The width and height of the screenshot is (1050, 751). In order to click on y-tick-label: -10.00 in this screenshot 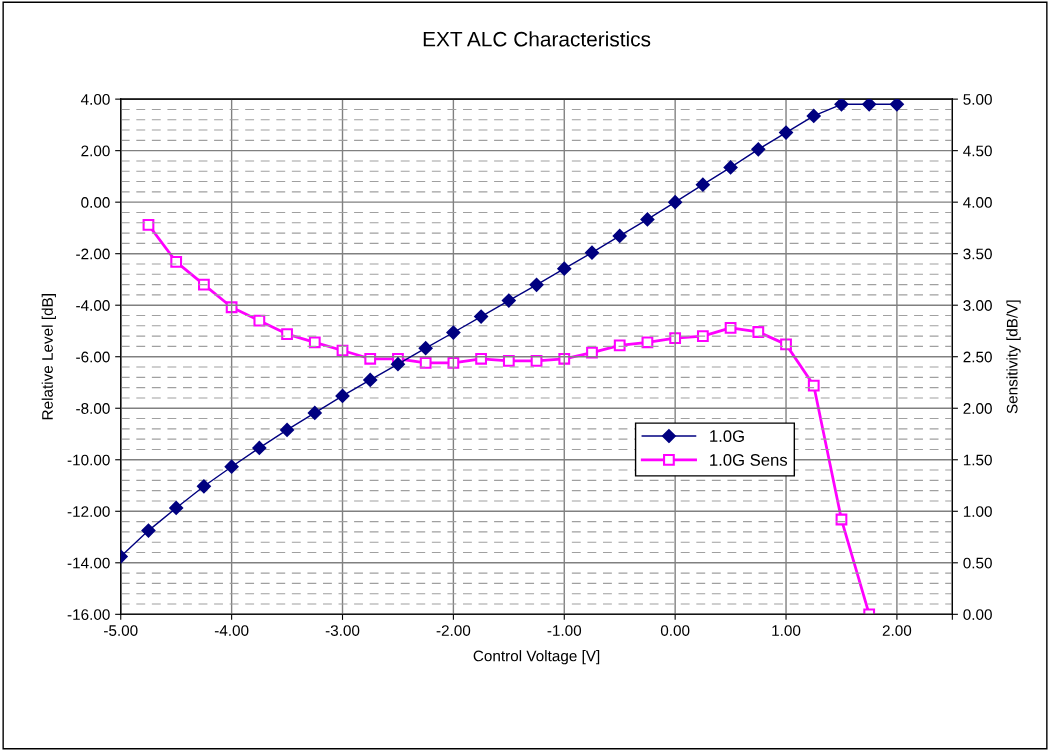, I will do `click(88, 460)`.